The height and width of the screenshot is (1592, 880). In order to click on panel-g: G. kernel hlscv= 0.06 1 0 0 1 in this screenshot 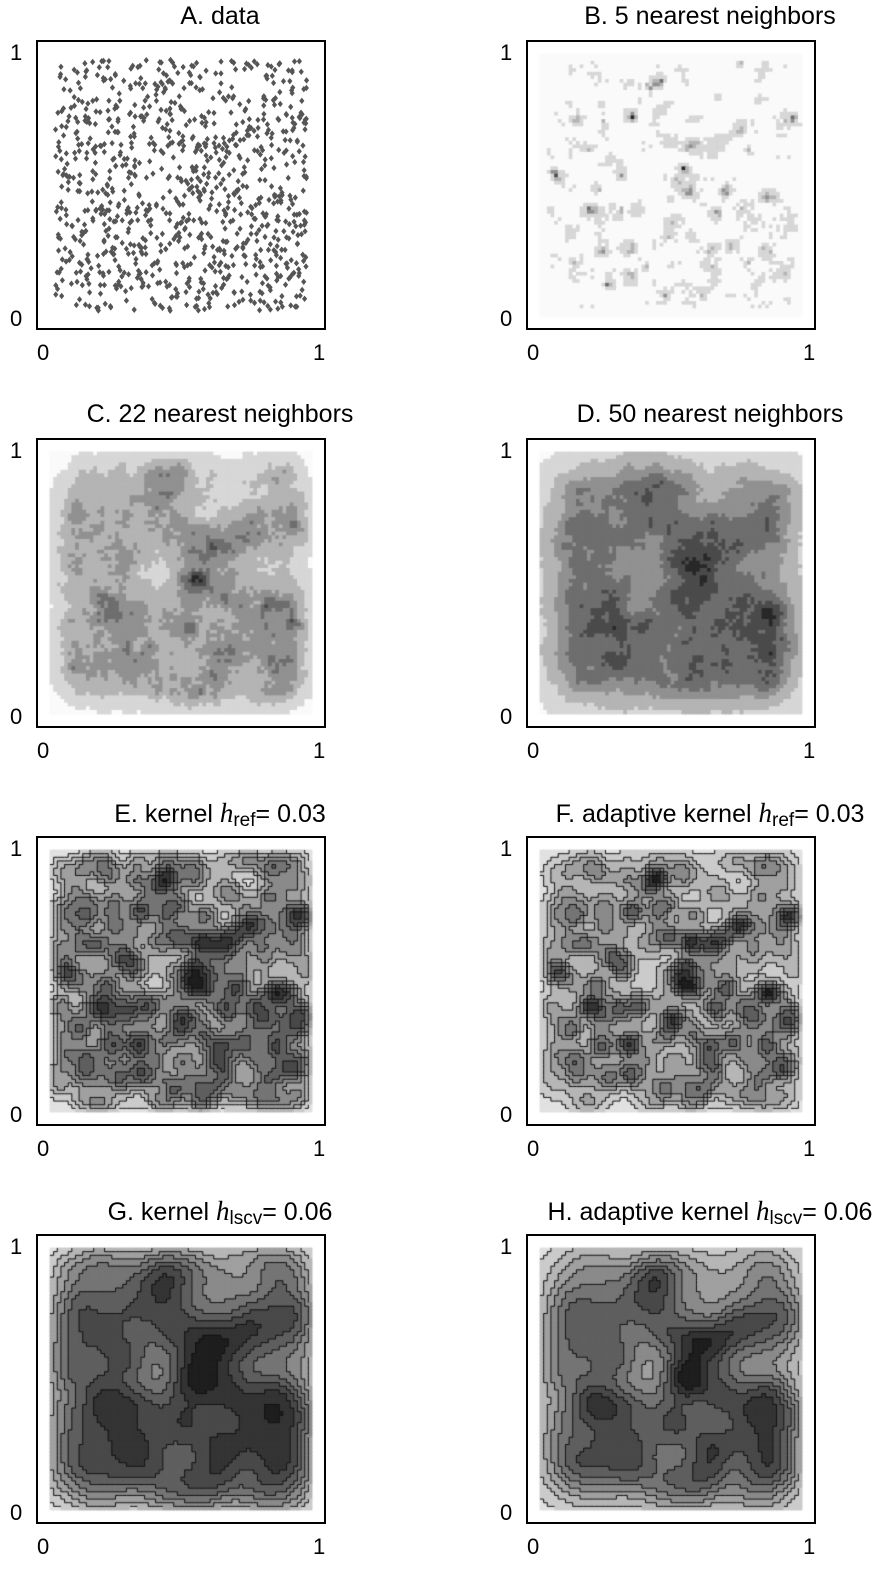, I will do `click(220, 1393)`.